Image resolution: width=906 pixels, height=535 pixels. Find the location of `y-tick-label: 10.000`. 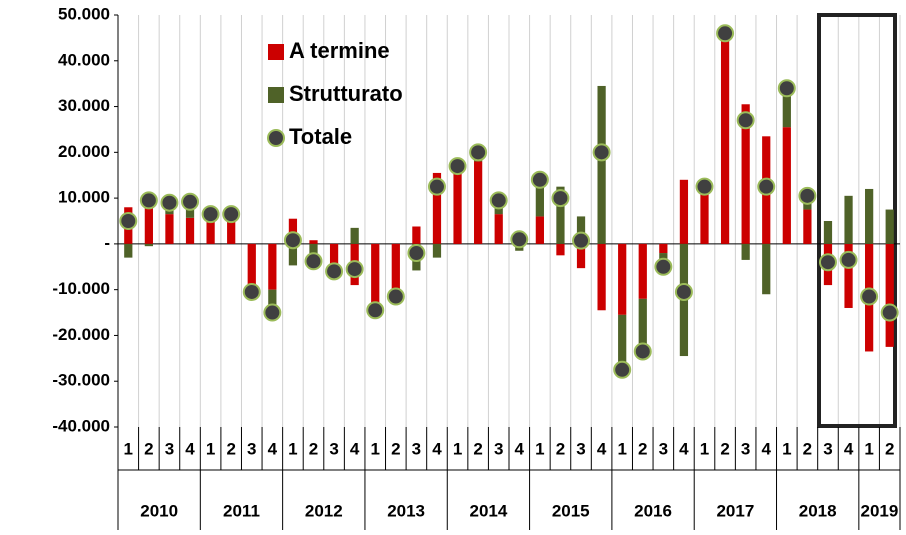

y-tick-label: 10.000 is located at coordinates (84, 197).